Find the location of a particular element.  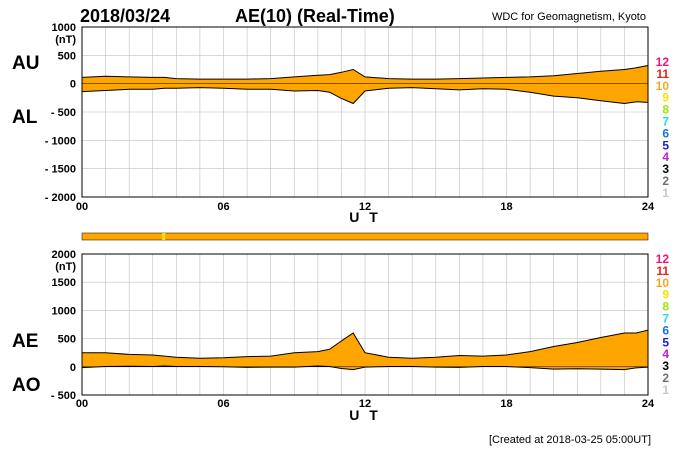

y-tick-label: - 1000 is located at coordinates (60, 141).